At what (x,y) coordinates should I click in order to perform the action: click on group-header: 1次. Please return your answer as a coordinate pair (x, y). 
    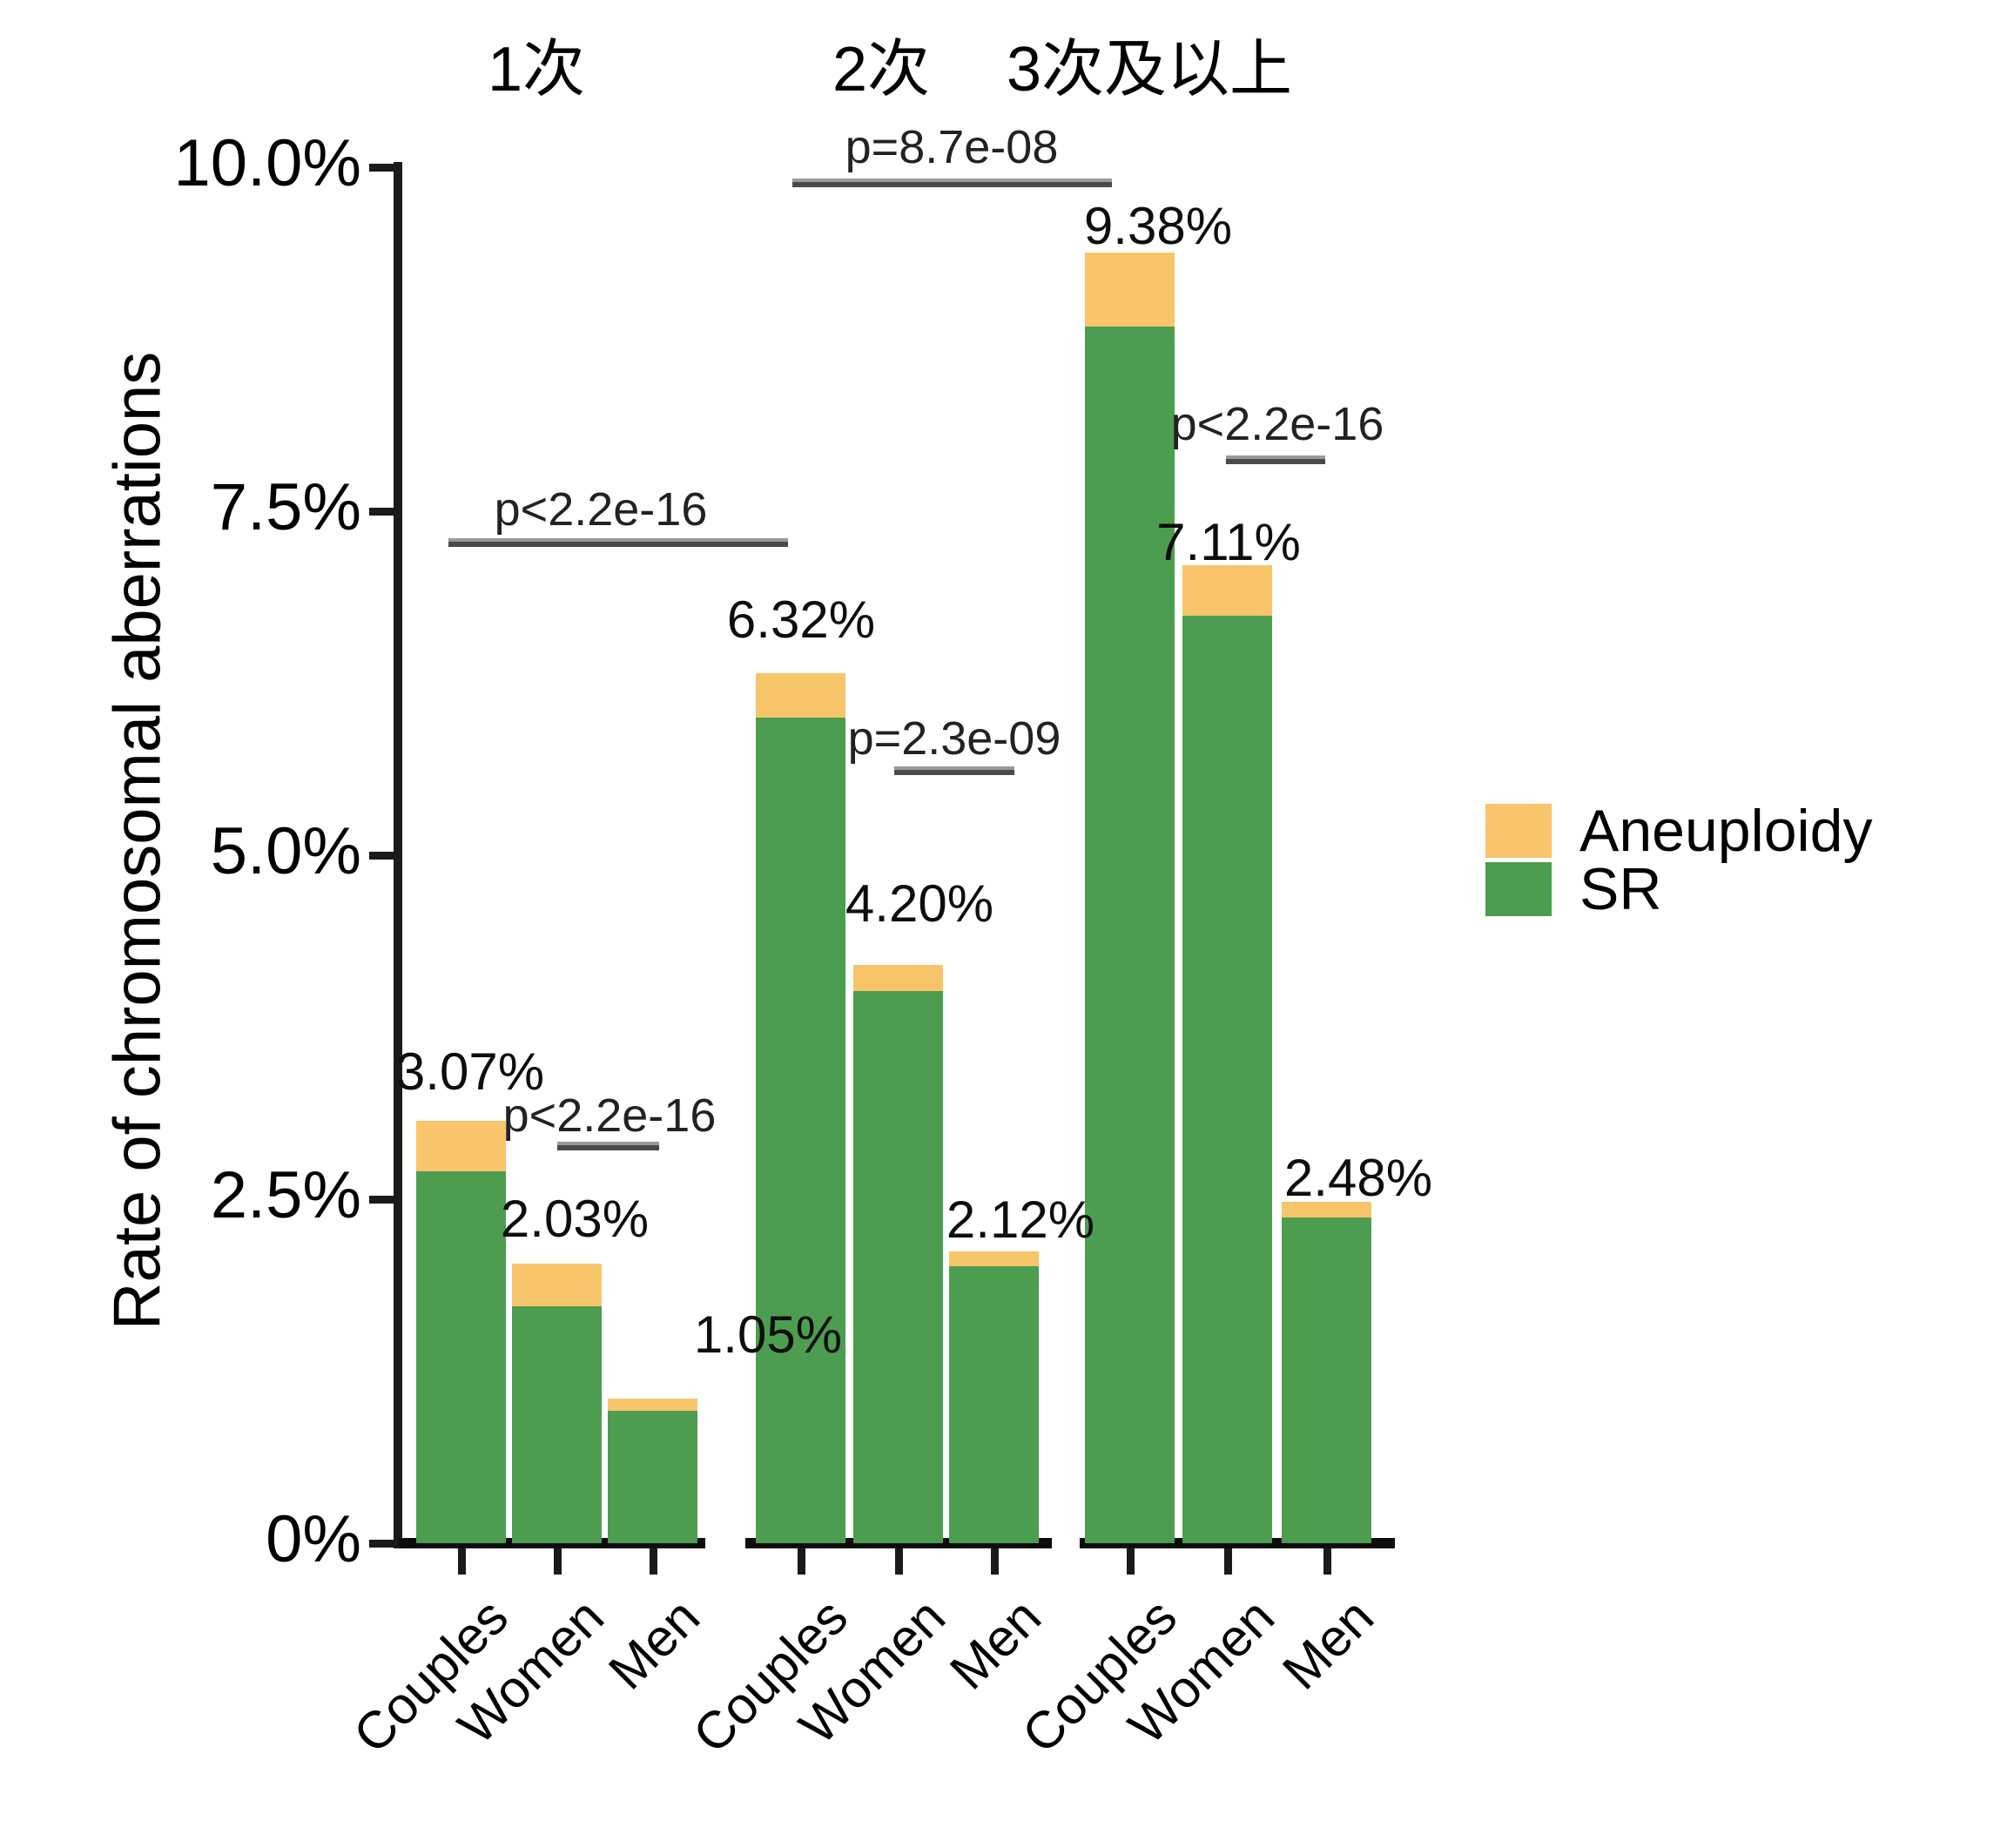
    Looking at the image, I should click on (536, 70).